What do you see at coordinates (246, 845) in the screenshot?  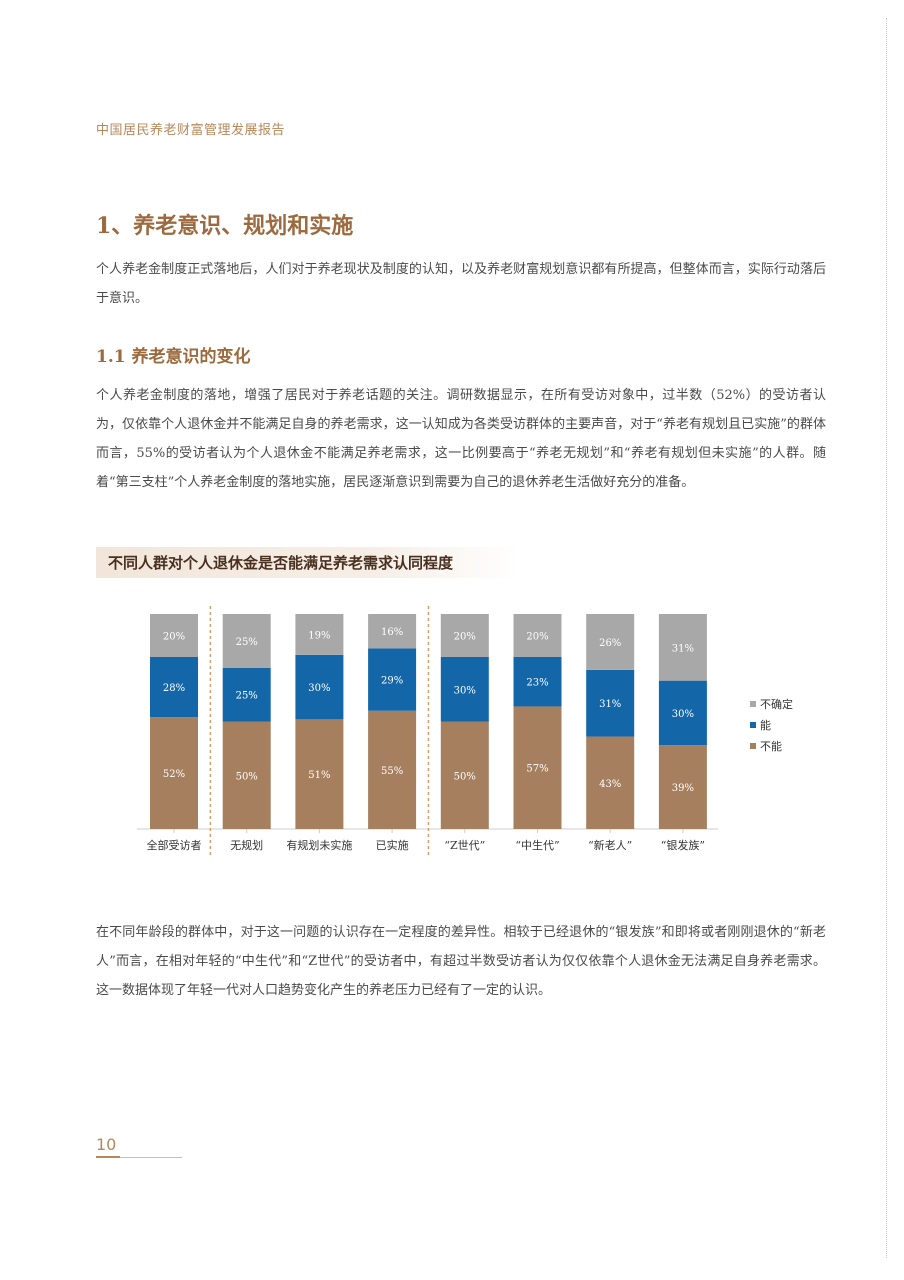 I see `x-axis-tick-label: 无规划` at bounding box center [246, 845].